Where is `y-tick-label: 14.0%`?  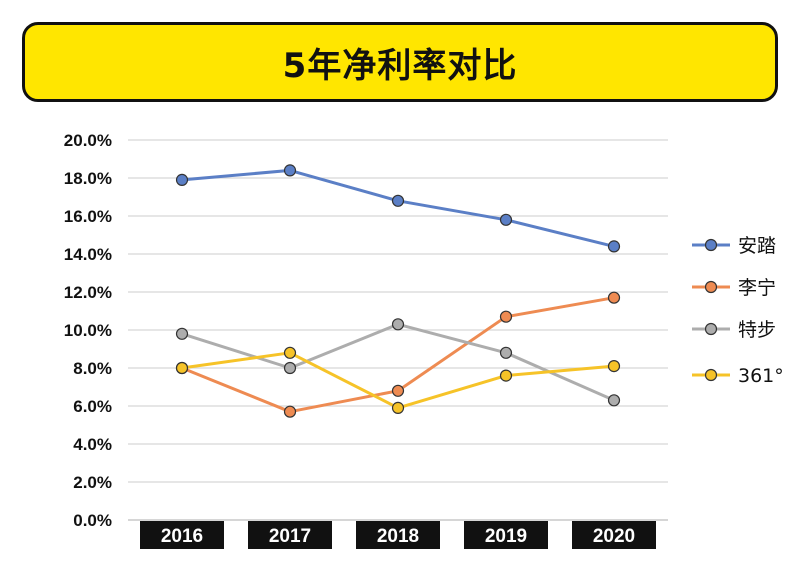
y-tick-label: 14.0% is located at coordinates (88, 254).